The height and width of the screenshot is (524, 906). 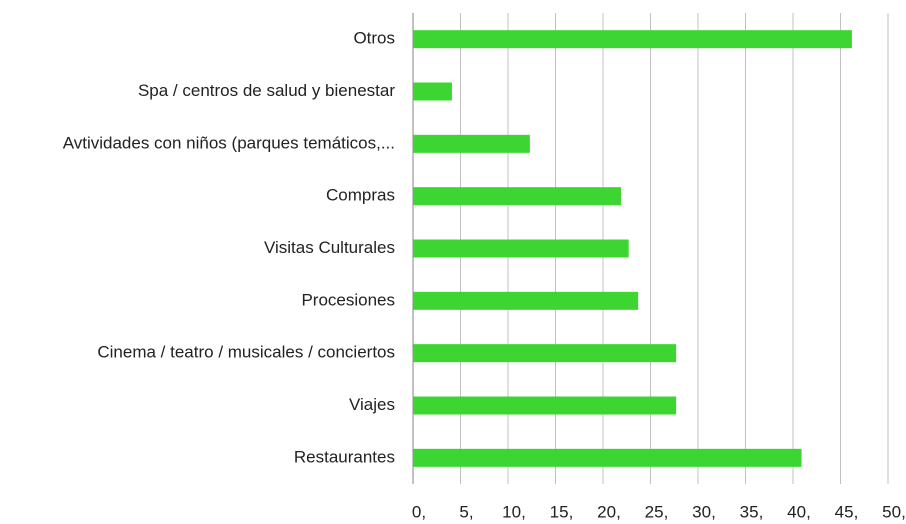 What do you see at coordinates (266, 90) in the screenshot?
I see `y-tick-label: Spa / centros de salud y bienestar` at bounding box center [266, 90].